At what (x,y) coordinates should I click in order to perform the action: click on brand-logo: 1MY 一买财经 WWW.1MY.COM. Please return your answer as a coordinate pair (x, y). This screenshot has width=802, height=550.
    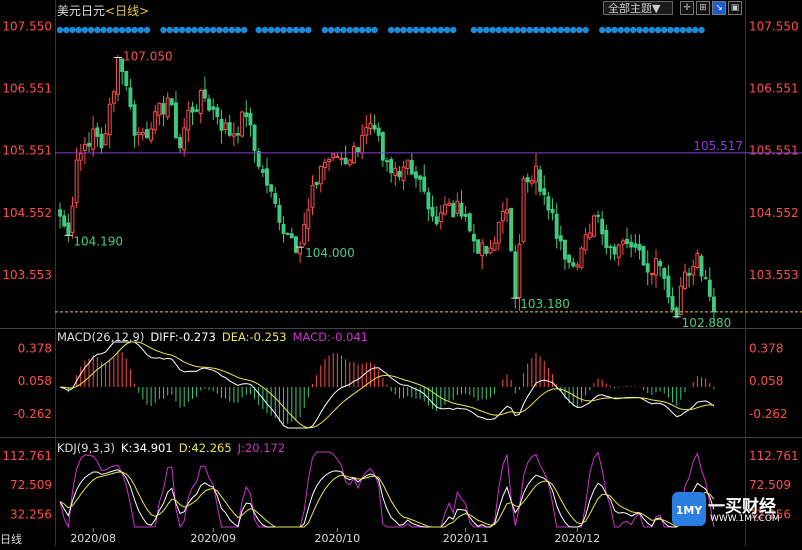
    Looking at the image, I should click on (735, 510).